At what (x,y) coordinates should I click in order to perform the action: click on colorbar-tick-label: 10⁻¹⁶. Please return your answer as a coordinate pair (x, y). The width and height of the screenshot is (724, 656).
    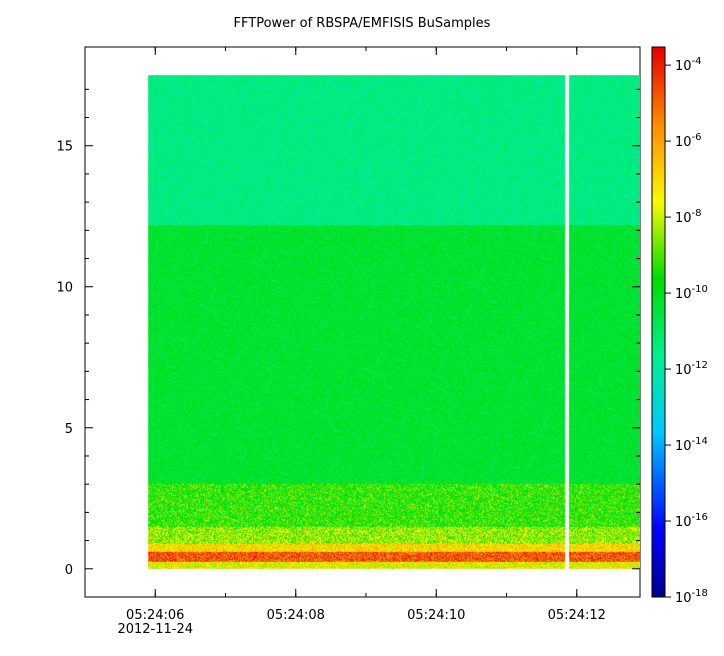
    Looking at the image, I should click on (691, 521).